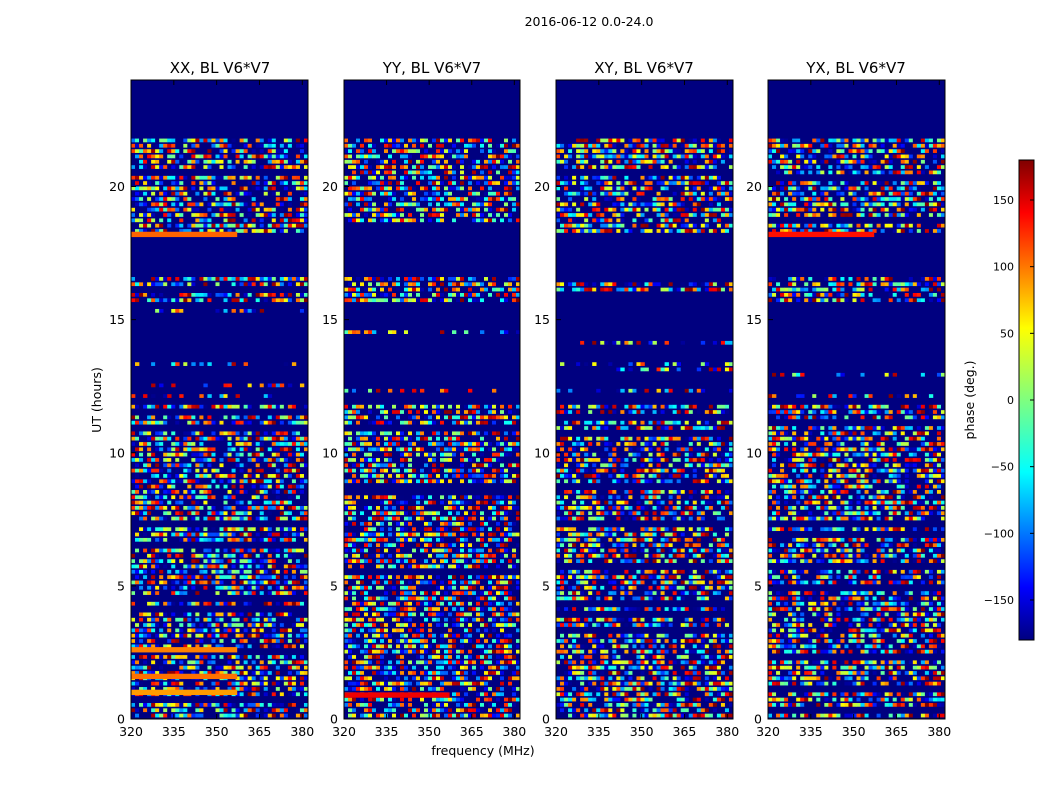 Image resolution: width=1050 pixels, height=800 pixels. What do you see at coordinates (432, 399) in the screenshot?
I see `heatmap-yy` at bounding box center [432, 399].